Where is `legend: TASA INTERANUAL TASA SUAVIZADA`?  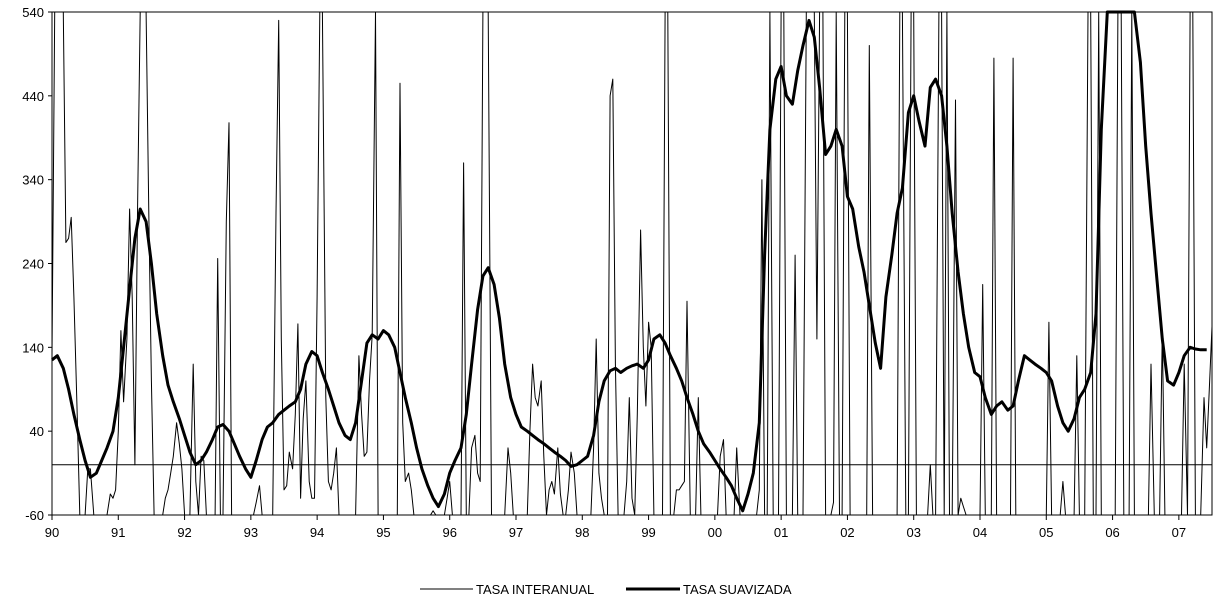
legend: TASA INTERANUAL TASA SUAVIZADA is located at coordinates (606, 589).